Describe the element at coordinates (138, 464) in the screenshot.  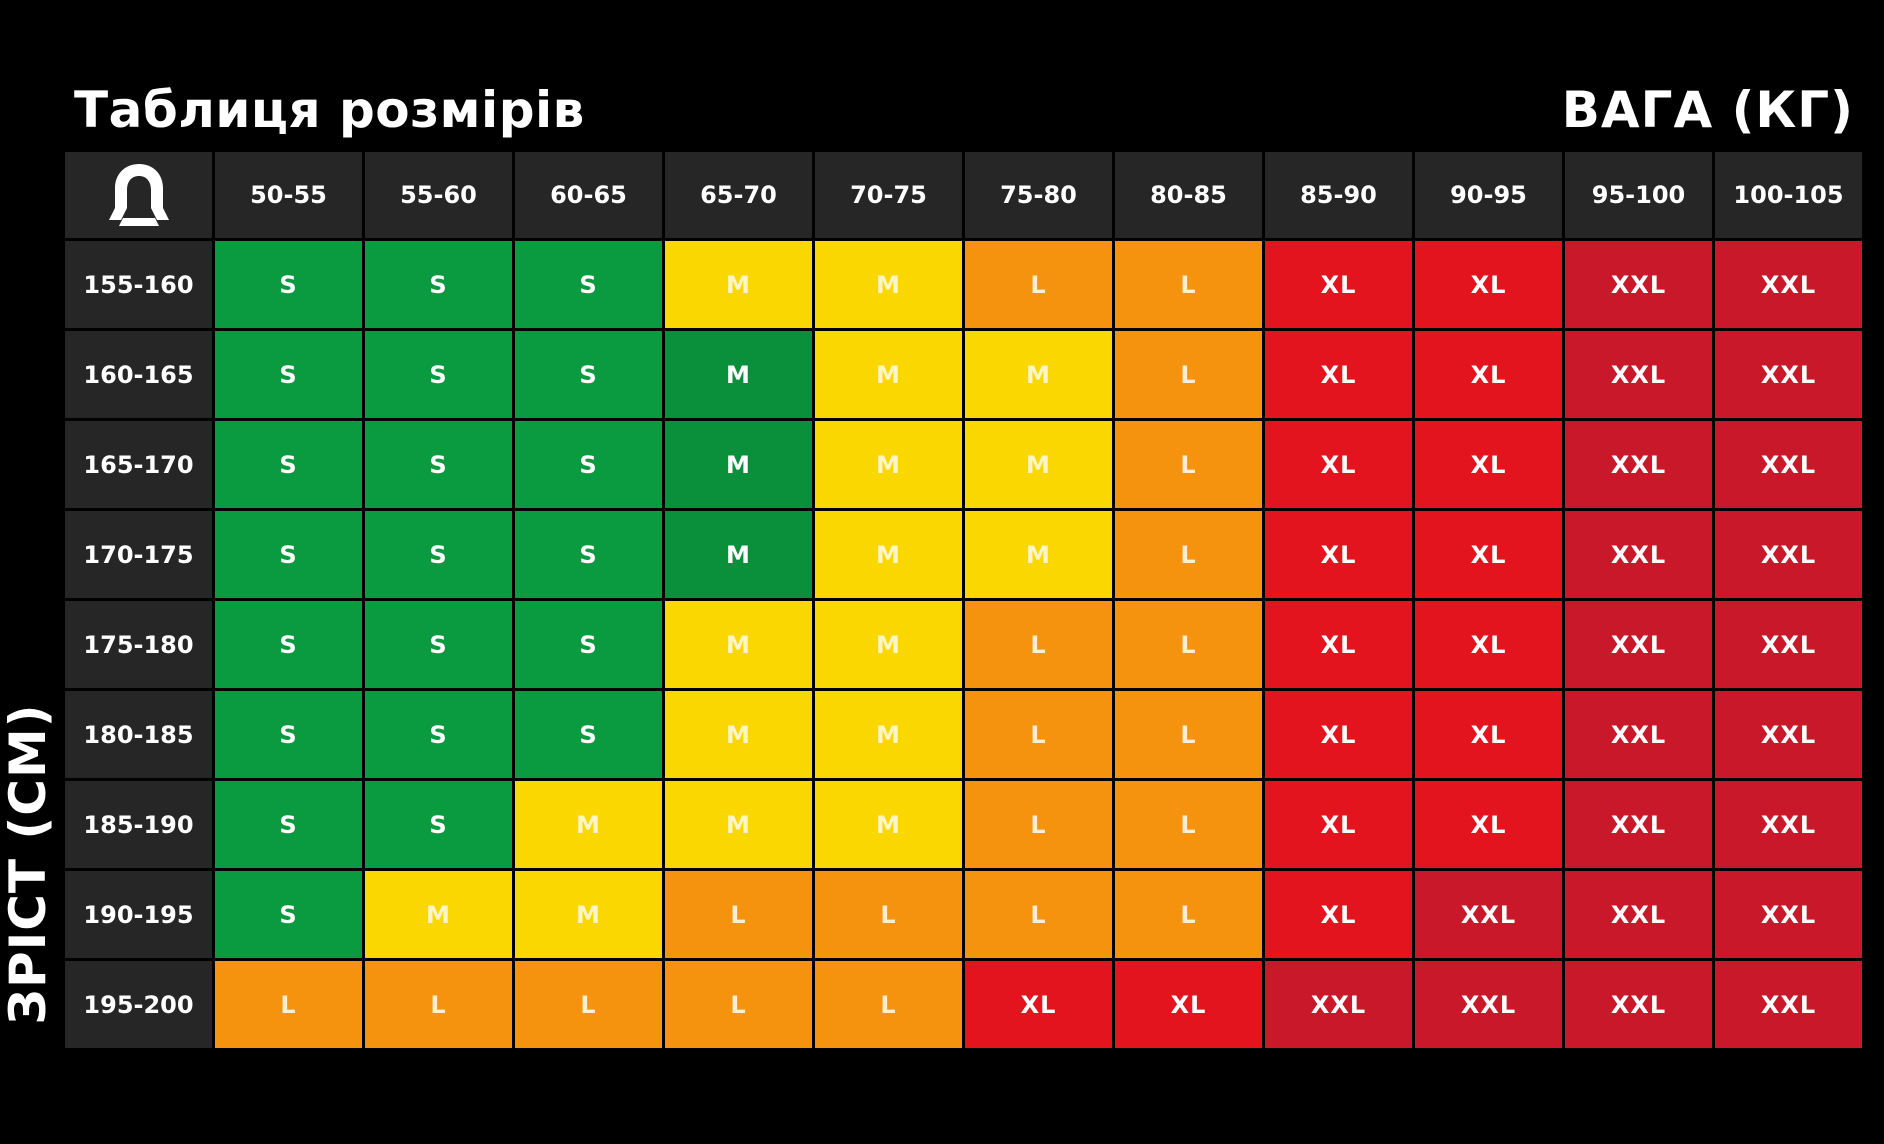
I see `height-row-header: 165-170` at that location.